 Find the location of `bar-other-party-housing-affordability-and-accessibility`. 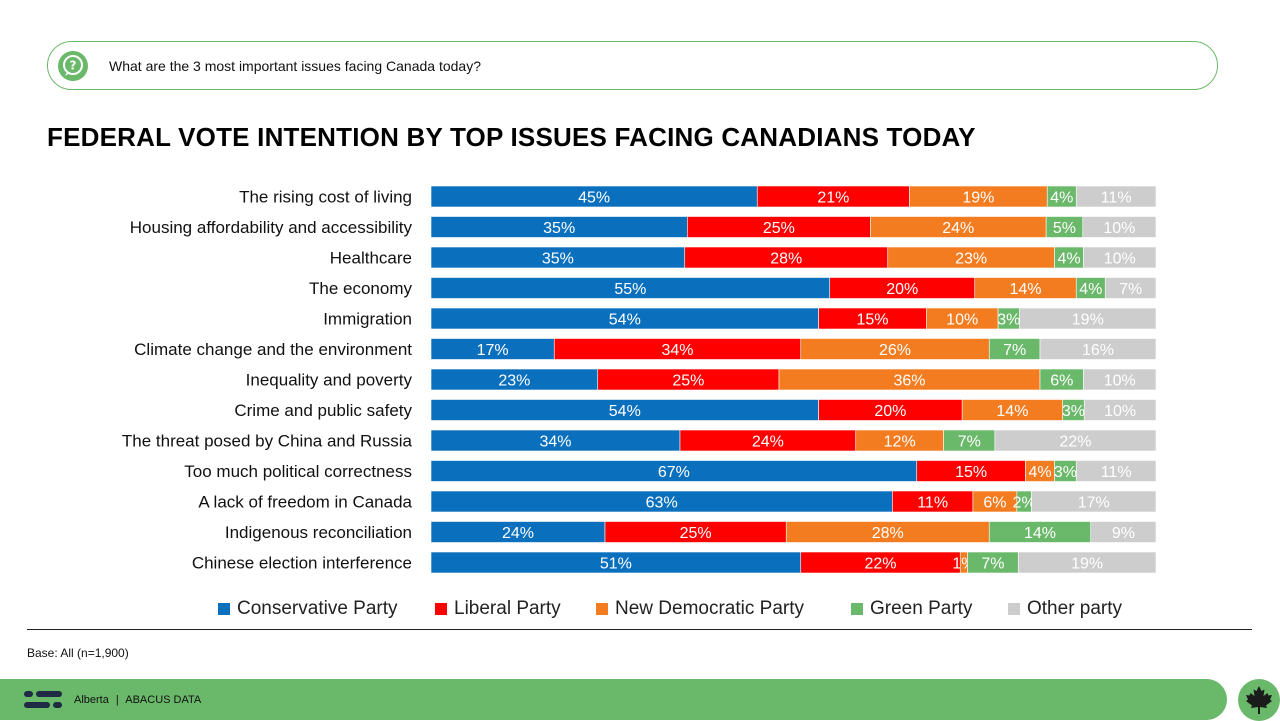

bar-other-party-housing-affordability-and-accessibility is located at coordinates (1119, 227).